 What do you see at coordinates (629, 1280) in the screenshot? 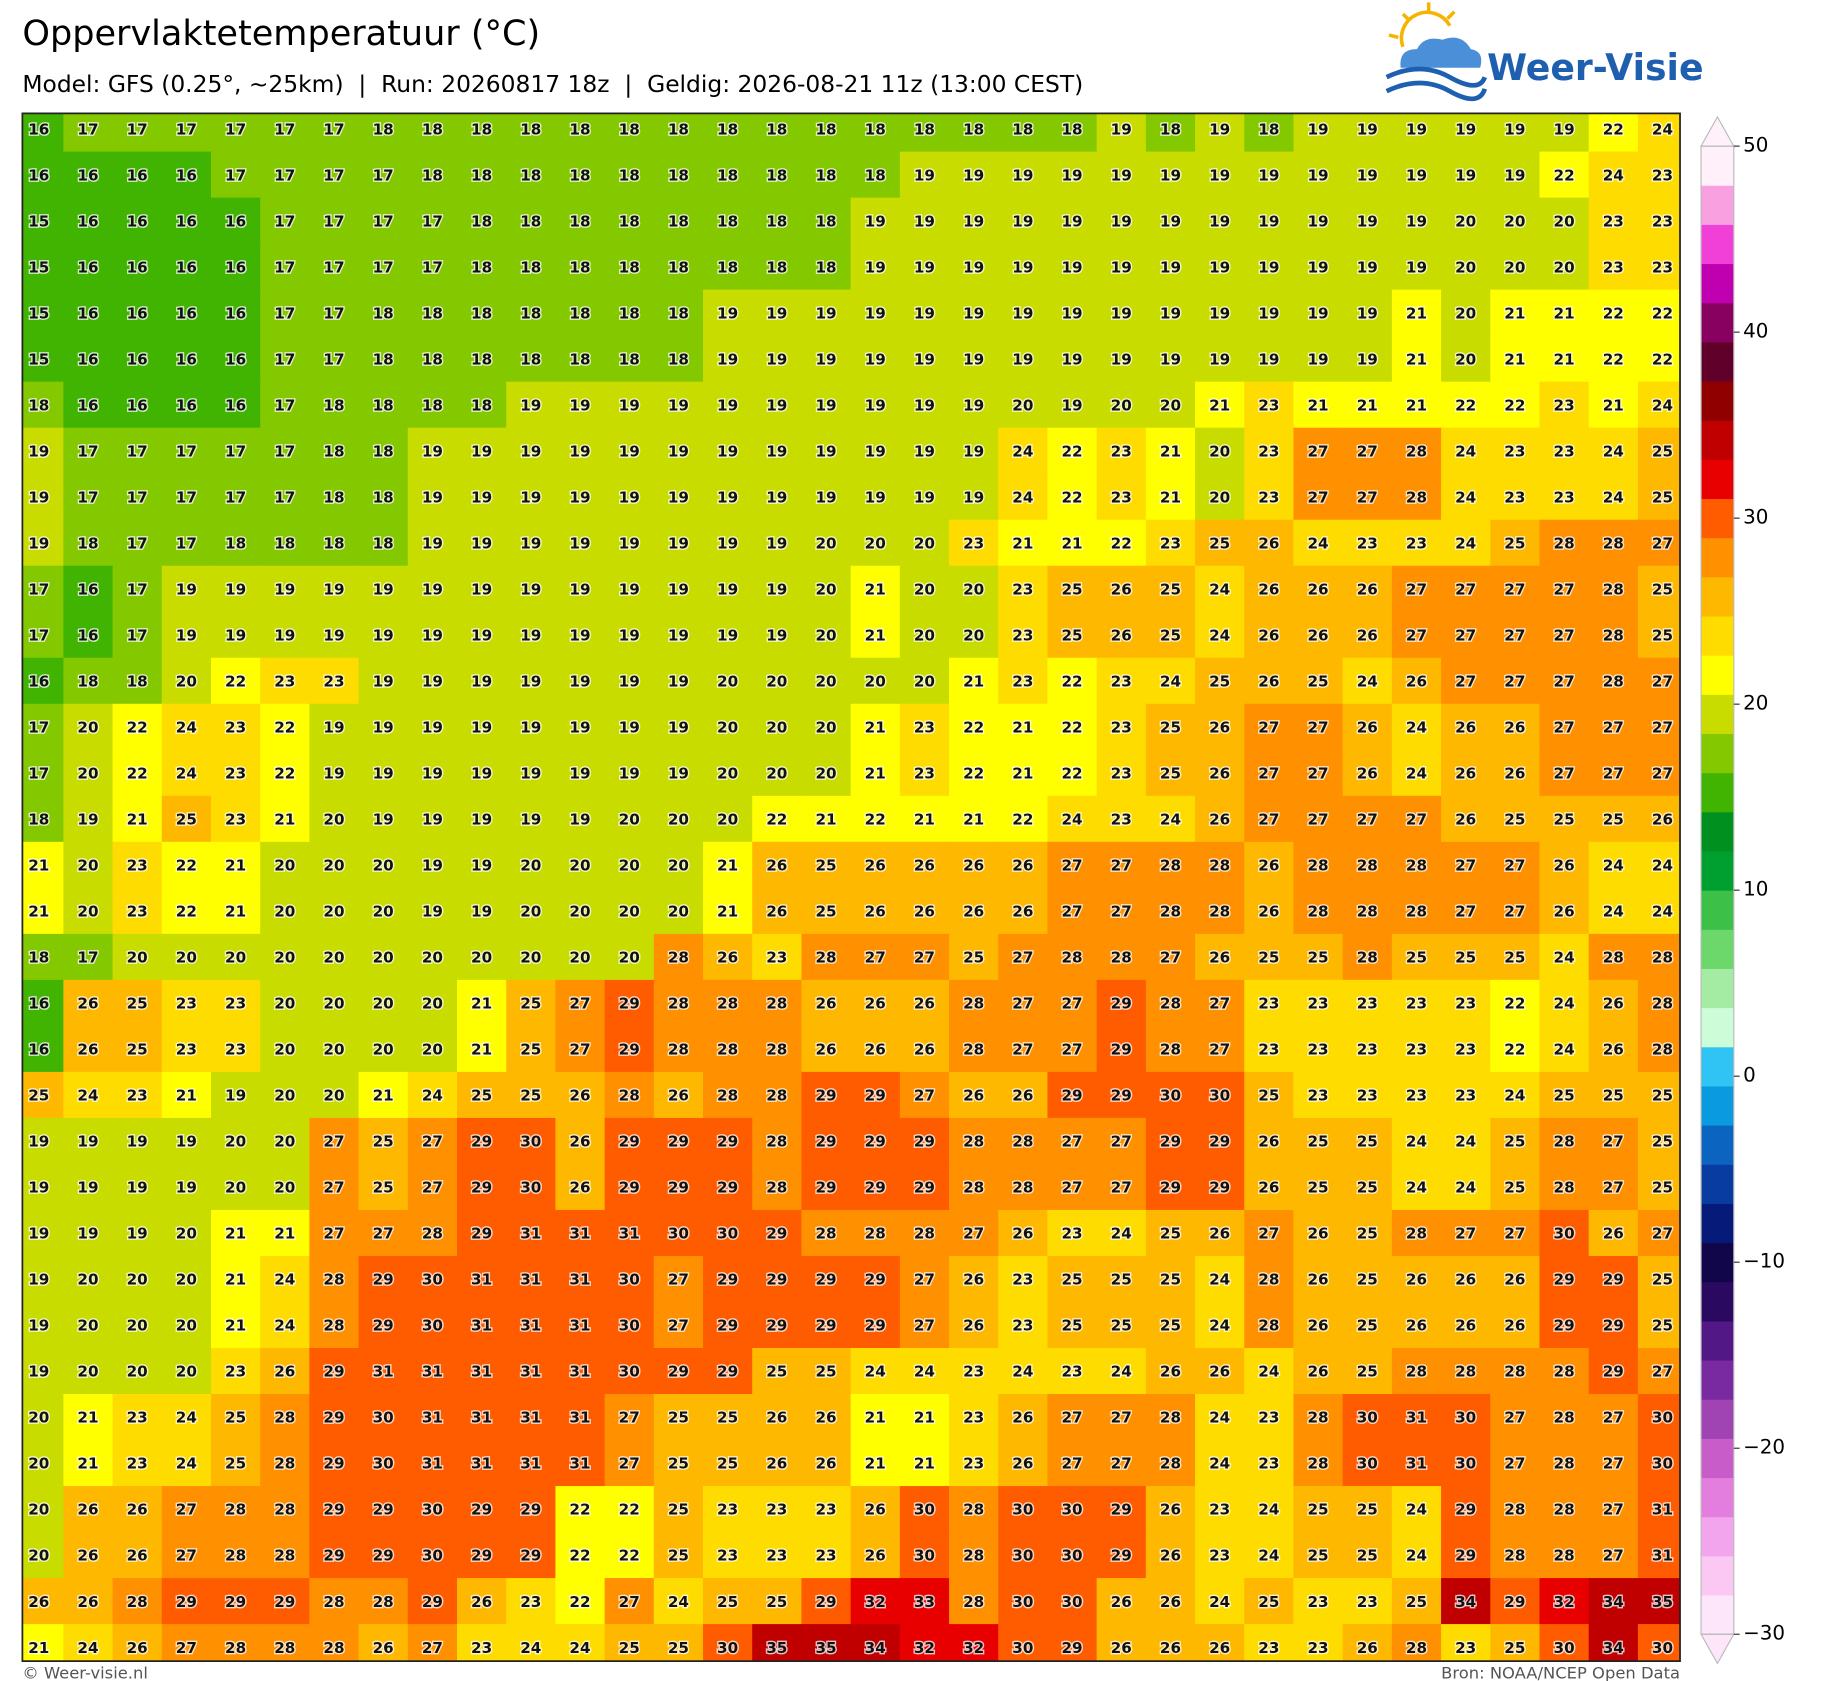
I see `temp-label: 30` at bounding box center [629, 1280].